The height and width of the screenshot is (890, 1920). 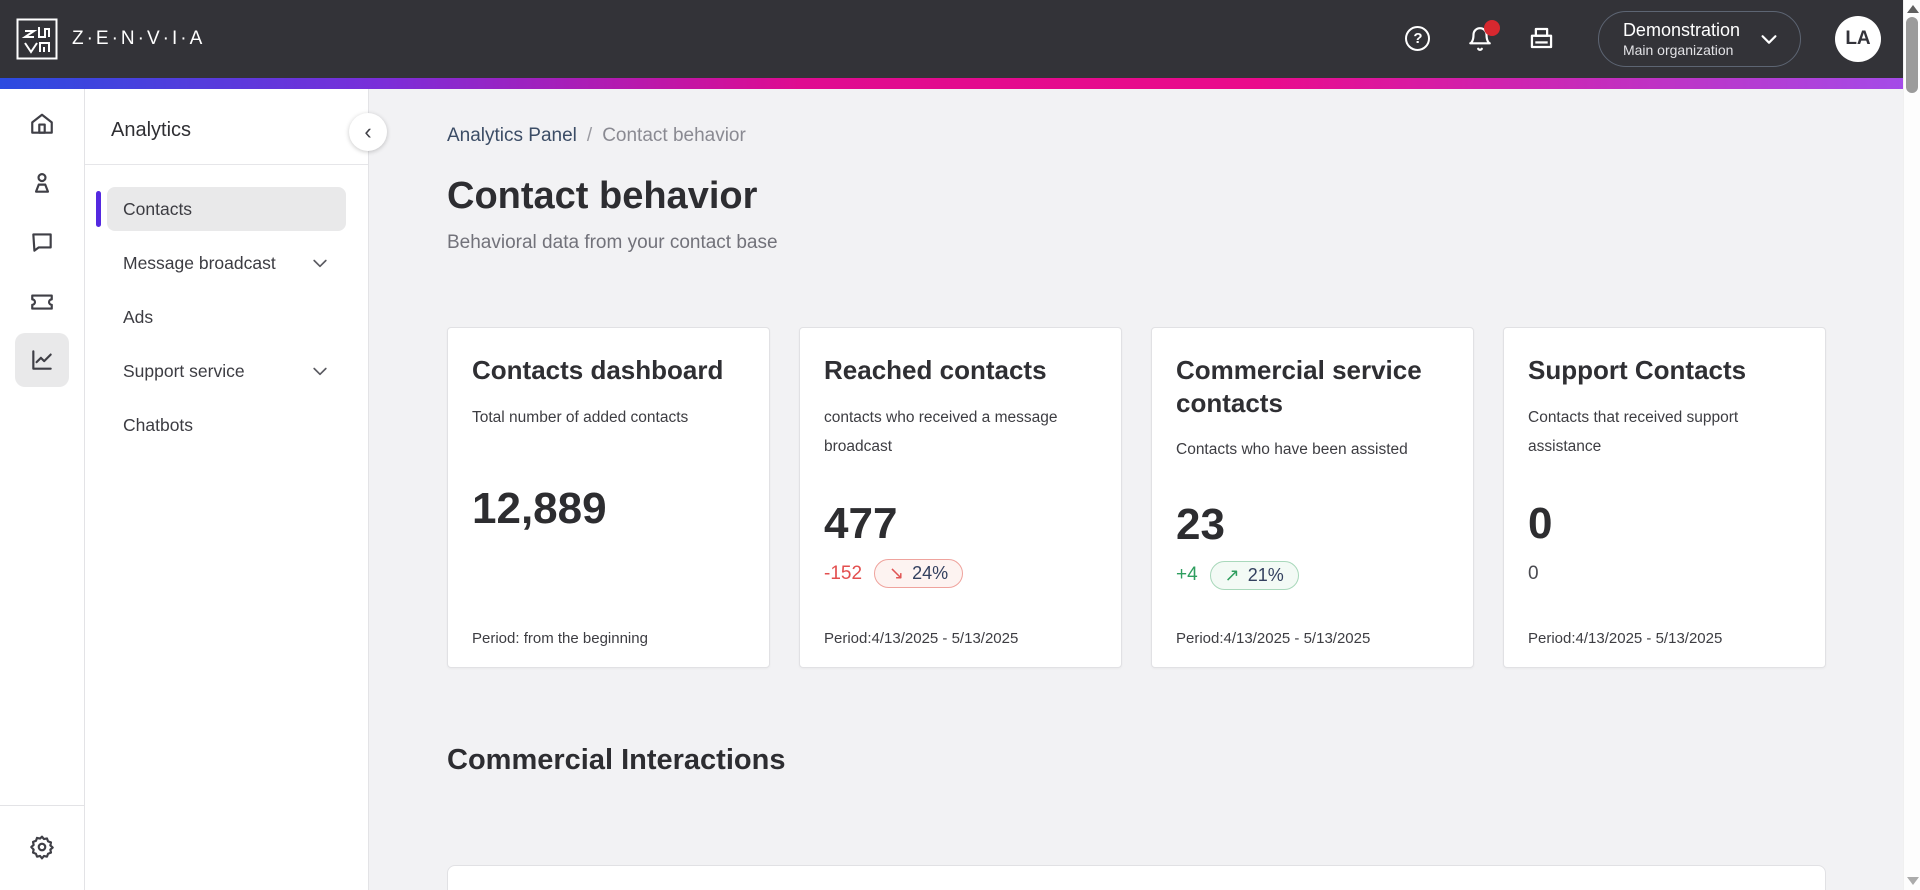 I want to click on topbar: Z·E·N·V·I·A ?, so click(x=951, y=39).